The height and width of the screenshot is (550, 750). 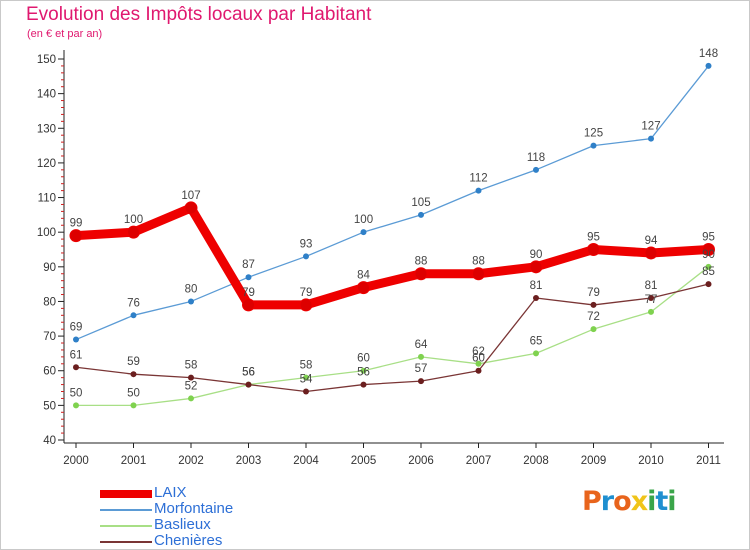 What do you see at coordinates (363, 220) in the screenshot?
I see `data-label: 100` at bounding box center [363, 220].